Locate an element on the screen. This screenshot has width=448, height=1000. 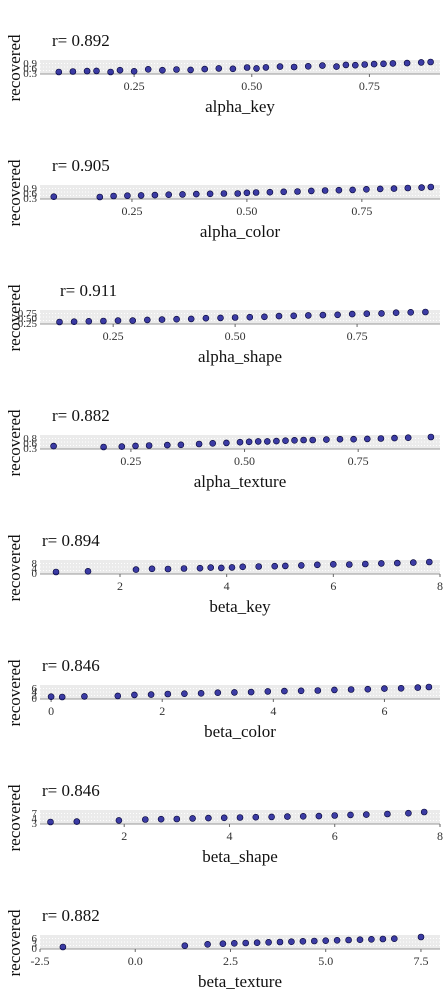
x-tick-label: 0.0 is located at coordinates (135, 961).